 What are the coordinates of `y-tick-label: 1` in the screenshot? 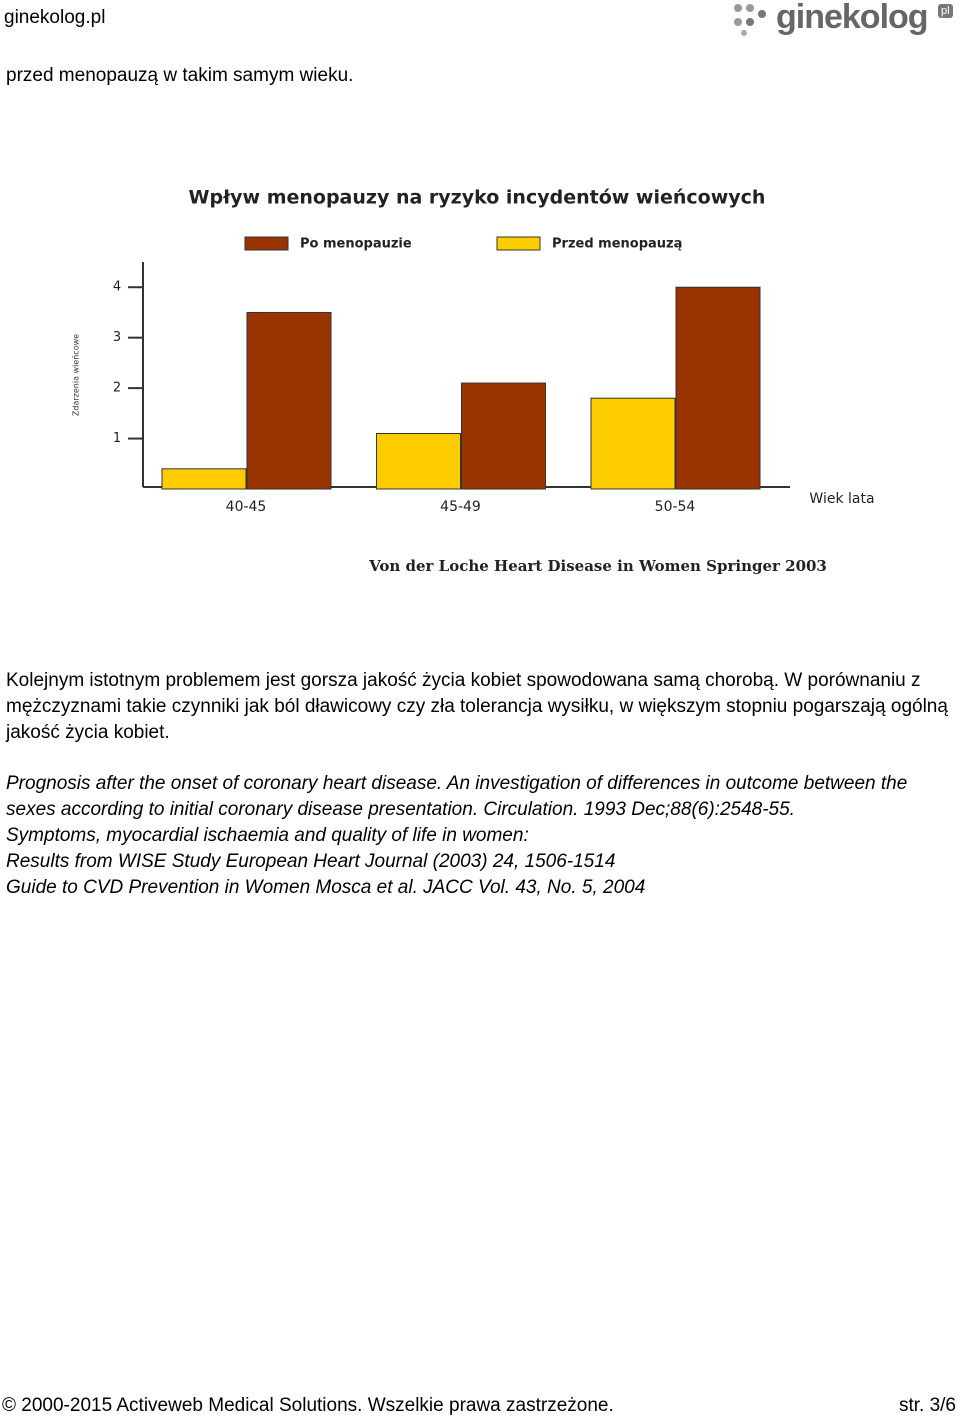 It's located at (117, 438).